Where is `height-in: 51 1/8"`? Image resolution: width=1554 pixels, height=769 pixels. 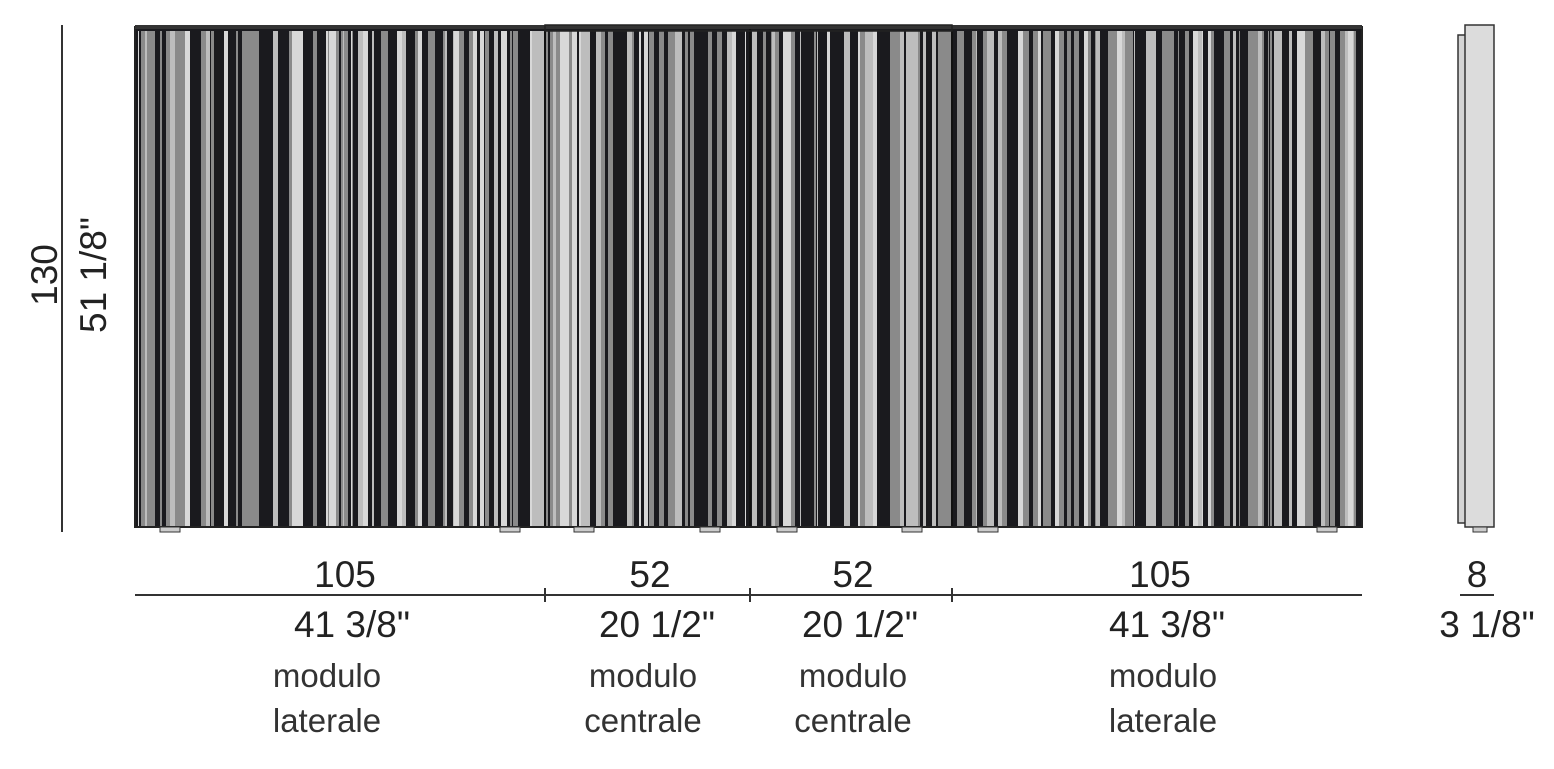
height-in: 51 1/8" is located at coordinates (93, 275).